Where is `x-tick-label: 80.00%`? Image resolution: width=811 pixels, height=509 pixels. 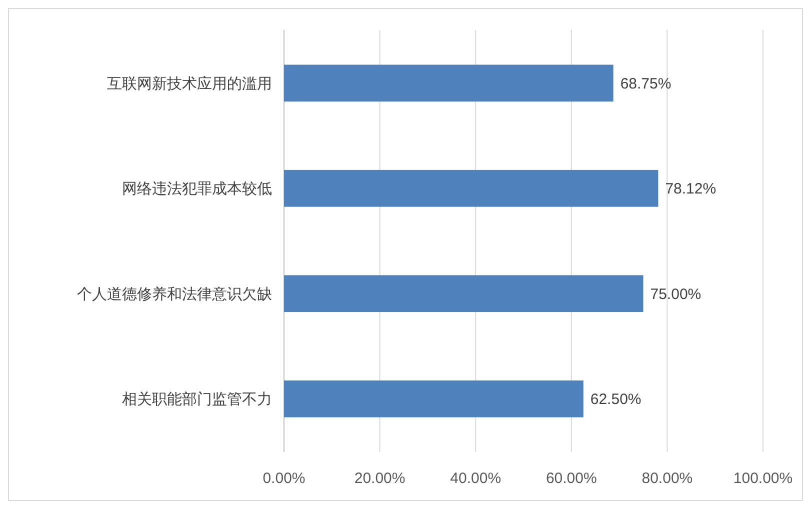 x-tick-label: 80.00% is located at coordinates (667, 478).